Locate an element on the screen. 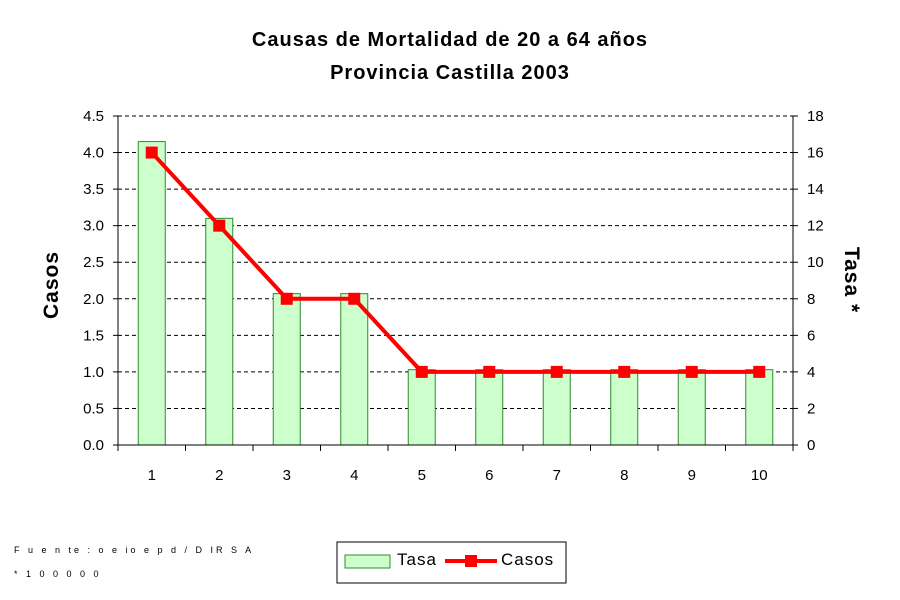 This screenshot has width=900, height=600. rate-footnote: * 1 0 0 0 0 0 is located at coordinates (58, 574).